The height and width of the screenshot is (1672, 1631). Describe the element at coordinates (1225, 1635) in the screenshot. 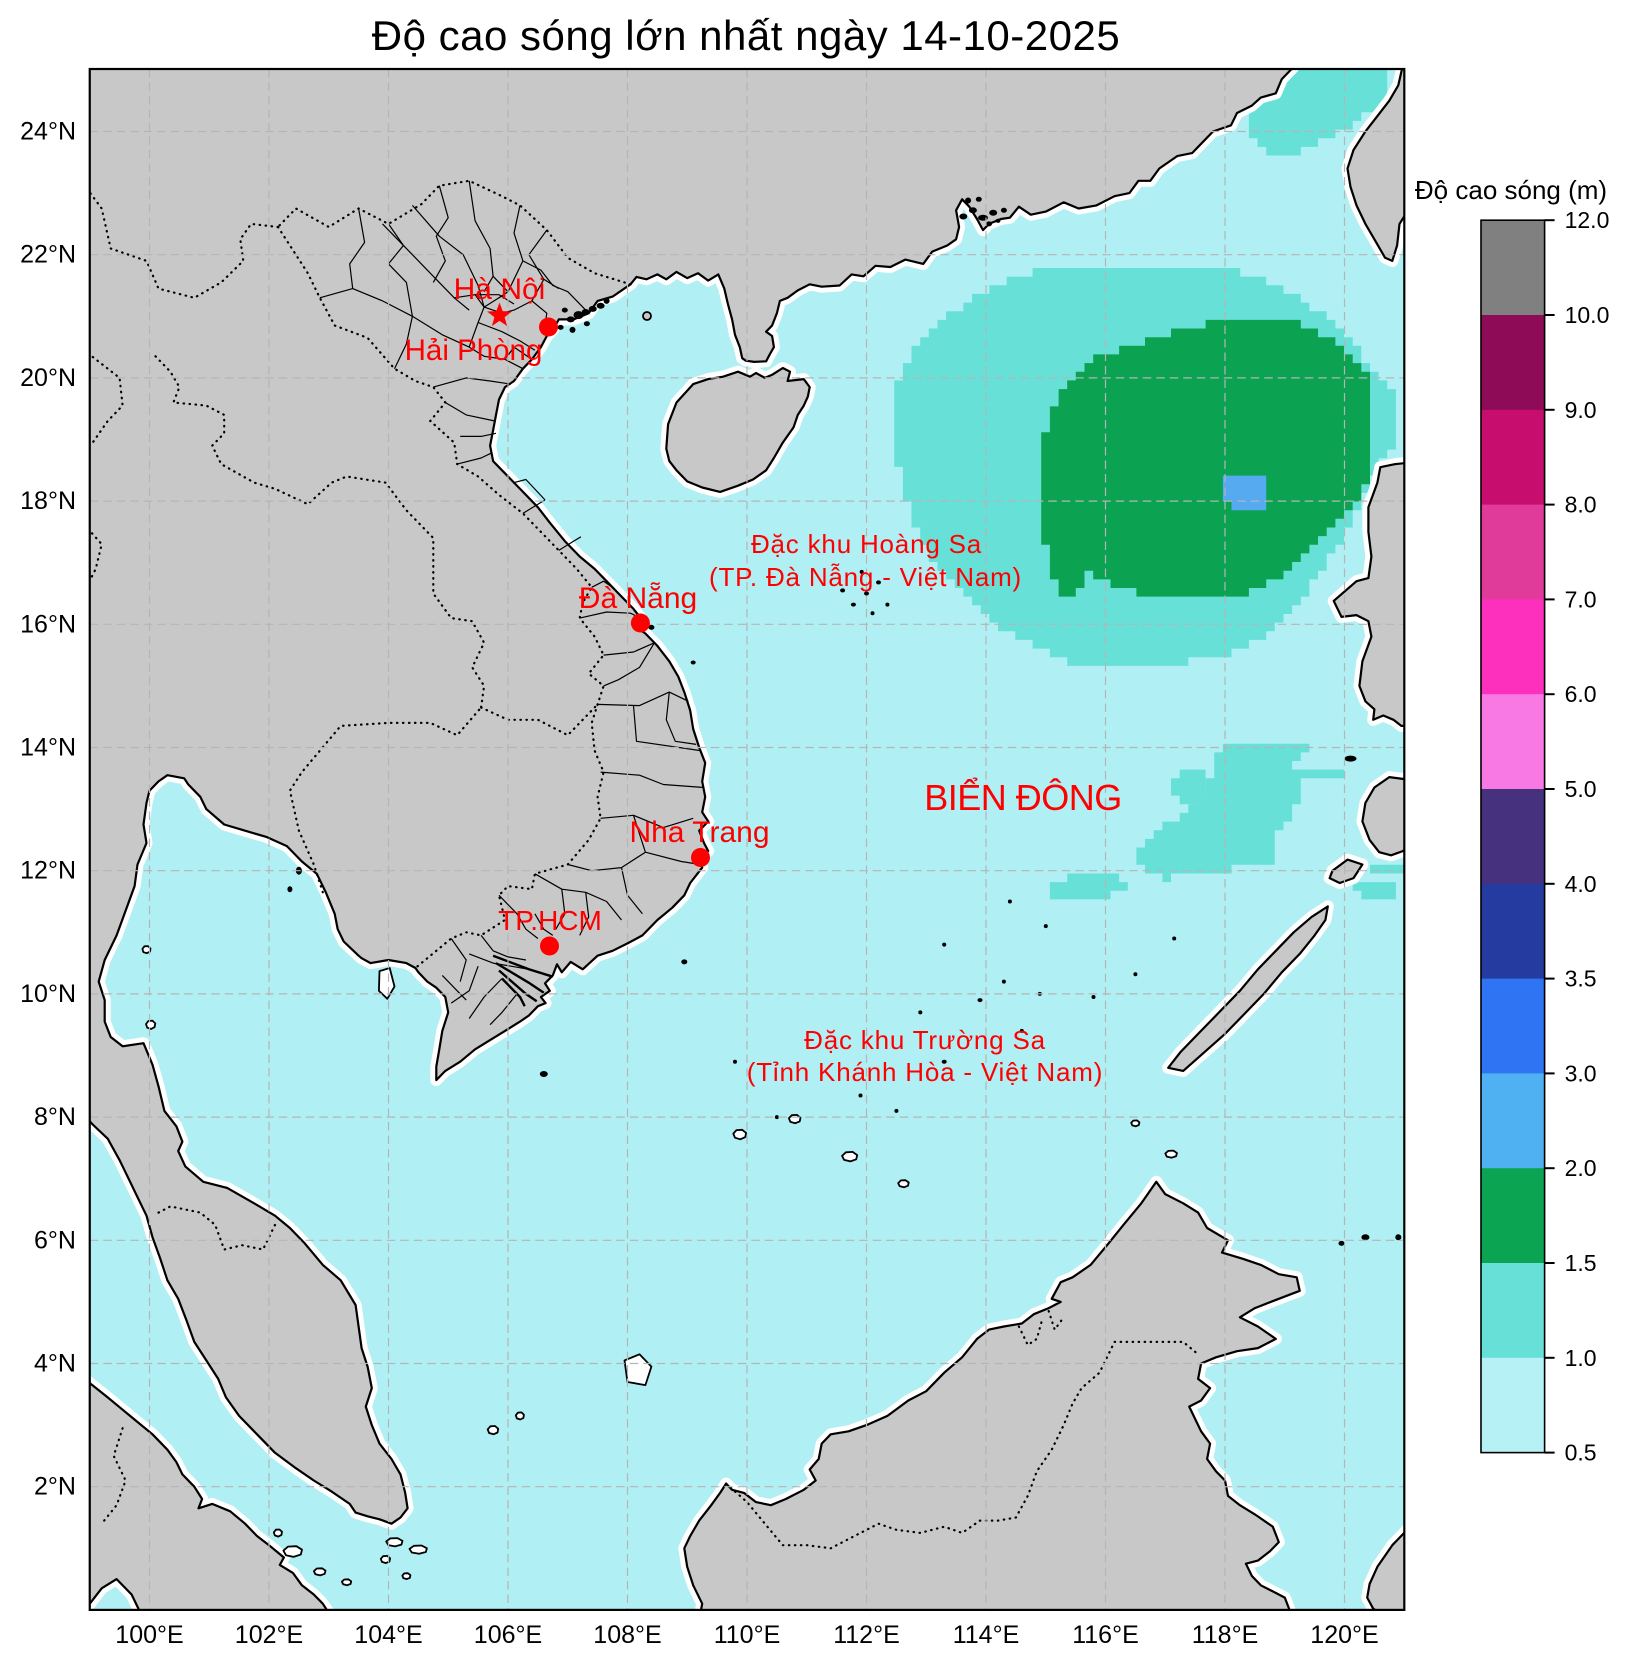

I see `svg-text: 118°E` at that location.